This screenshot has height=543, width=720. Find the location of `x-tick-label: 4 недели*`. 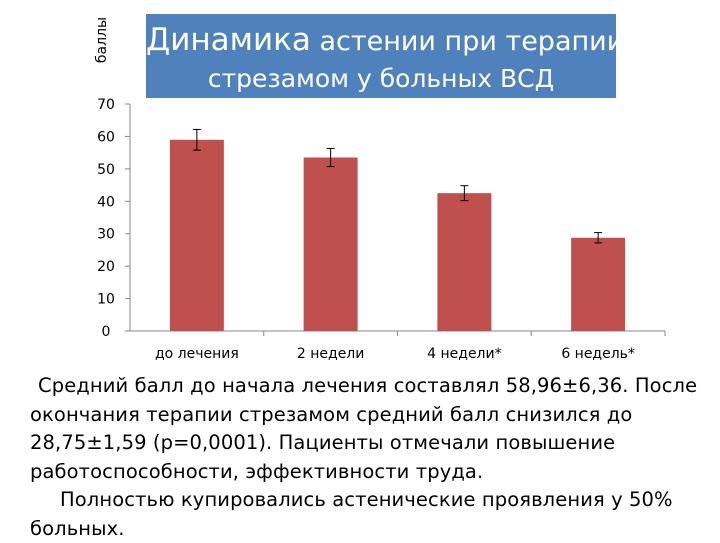

x-tick-label: 4 недели* is located at coordinates (464, 353).